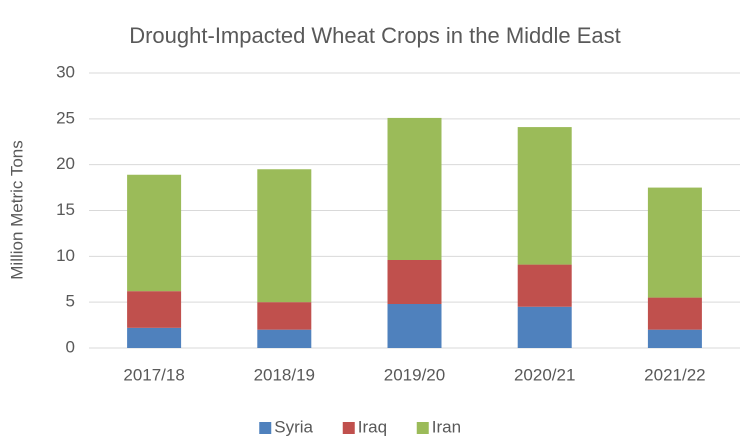  What do you see at coordinates (70, 346) in the screenshot?
I see `y-tick-label: 0` at bounding box center [70, 346].